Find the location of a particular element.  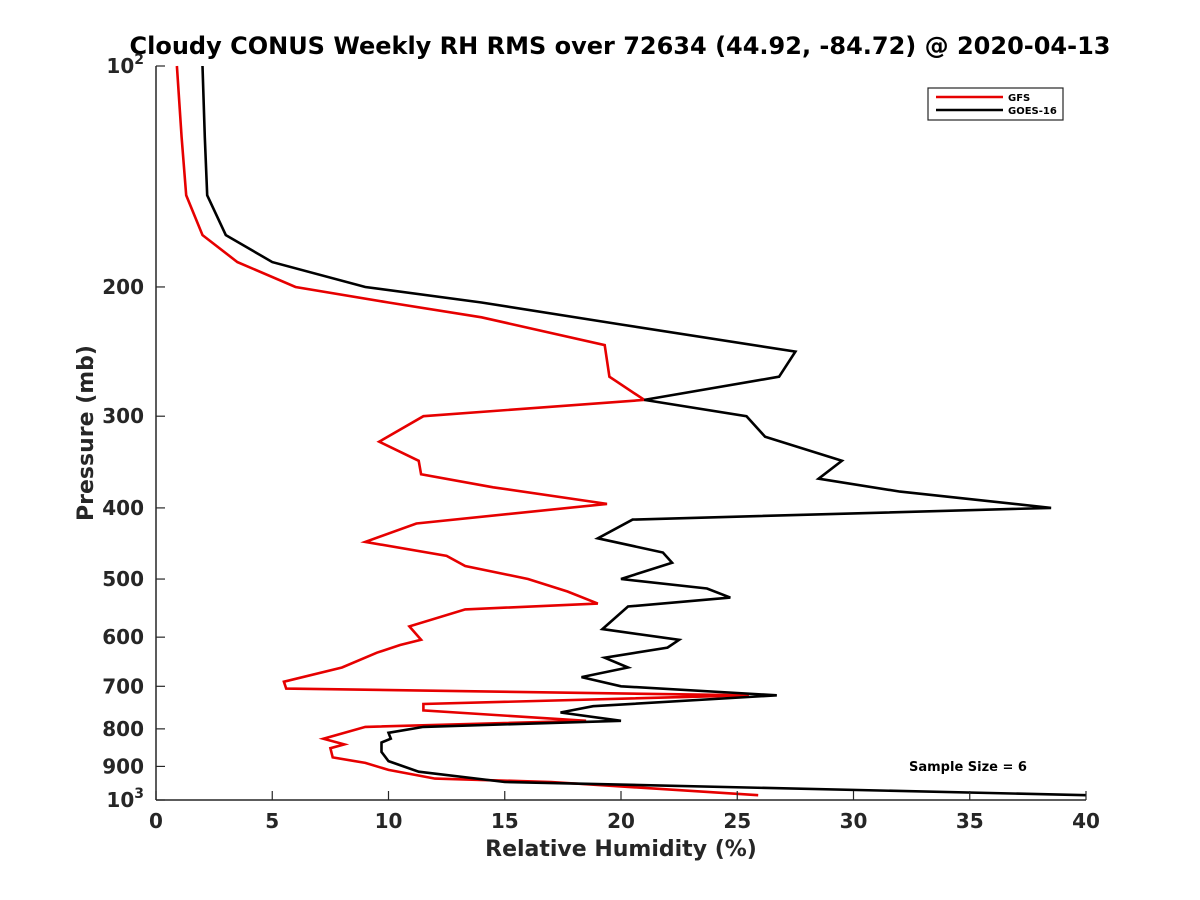

y-tick-label: 300 is located at coordinates (123, 416).